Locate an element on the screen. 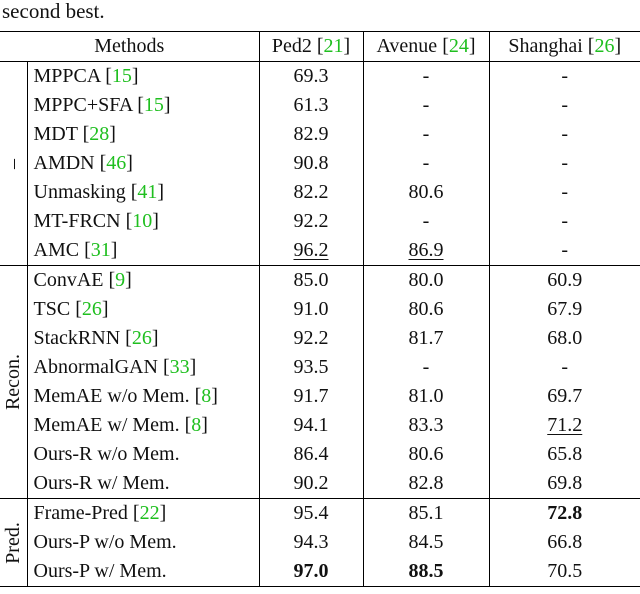 The width and height of the screenshot is (640, 594). avenue-value: 86.9 is located at coordinates (426, 251).